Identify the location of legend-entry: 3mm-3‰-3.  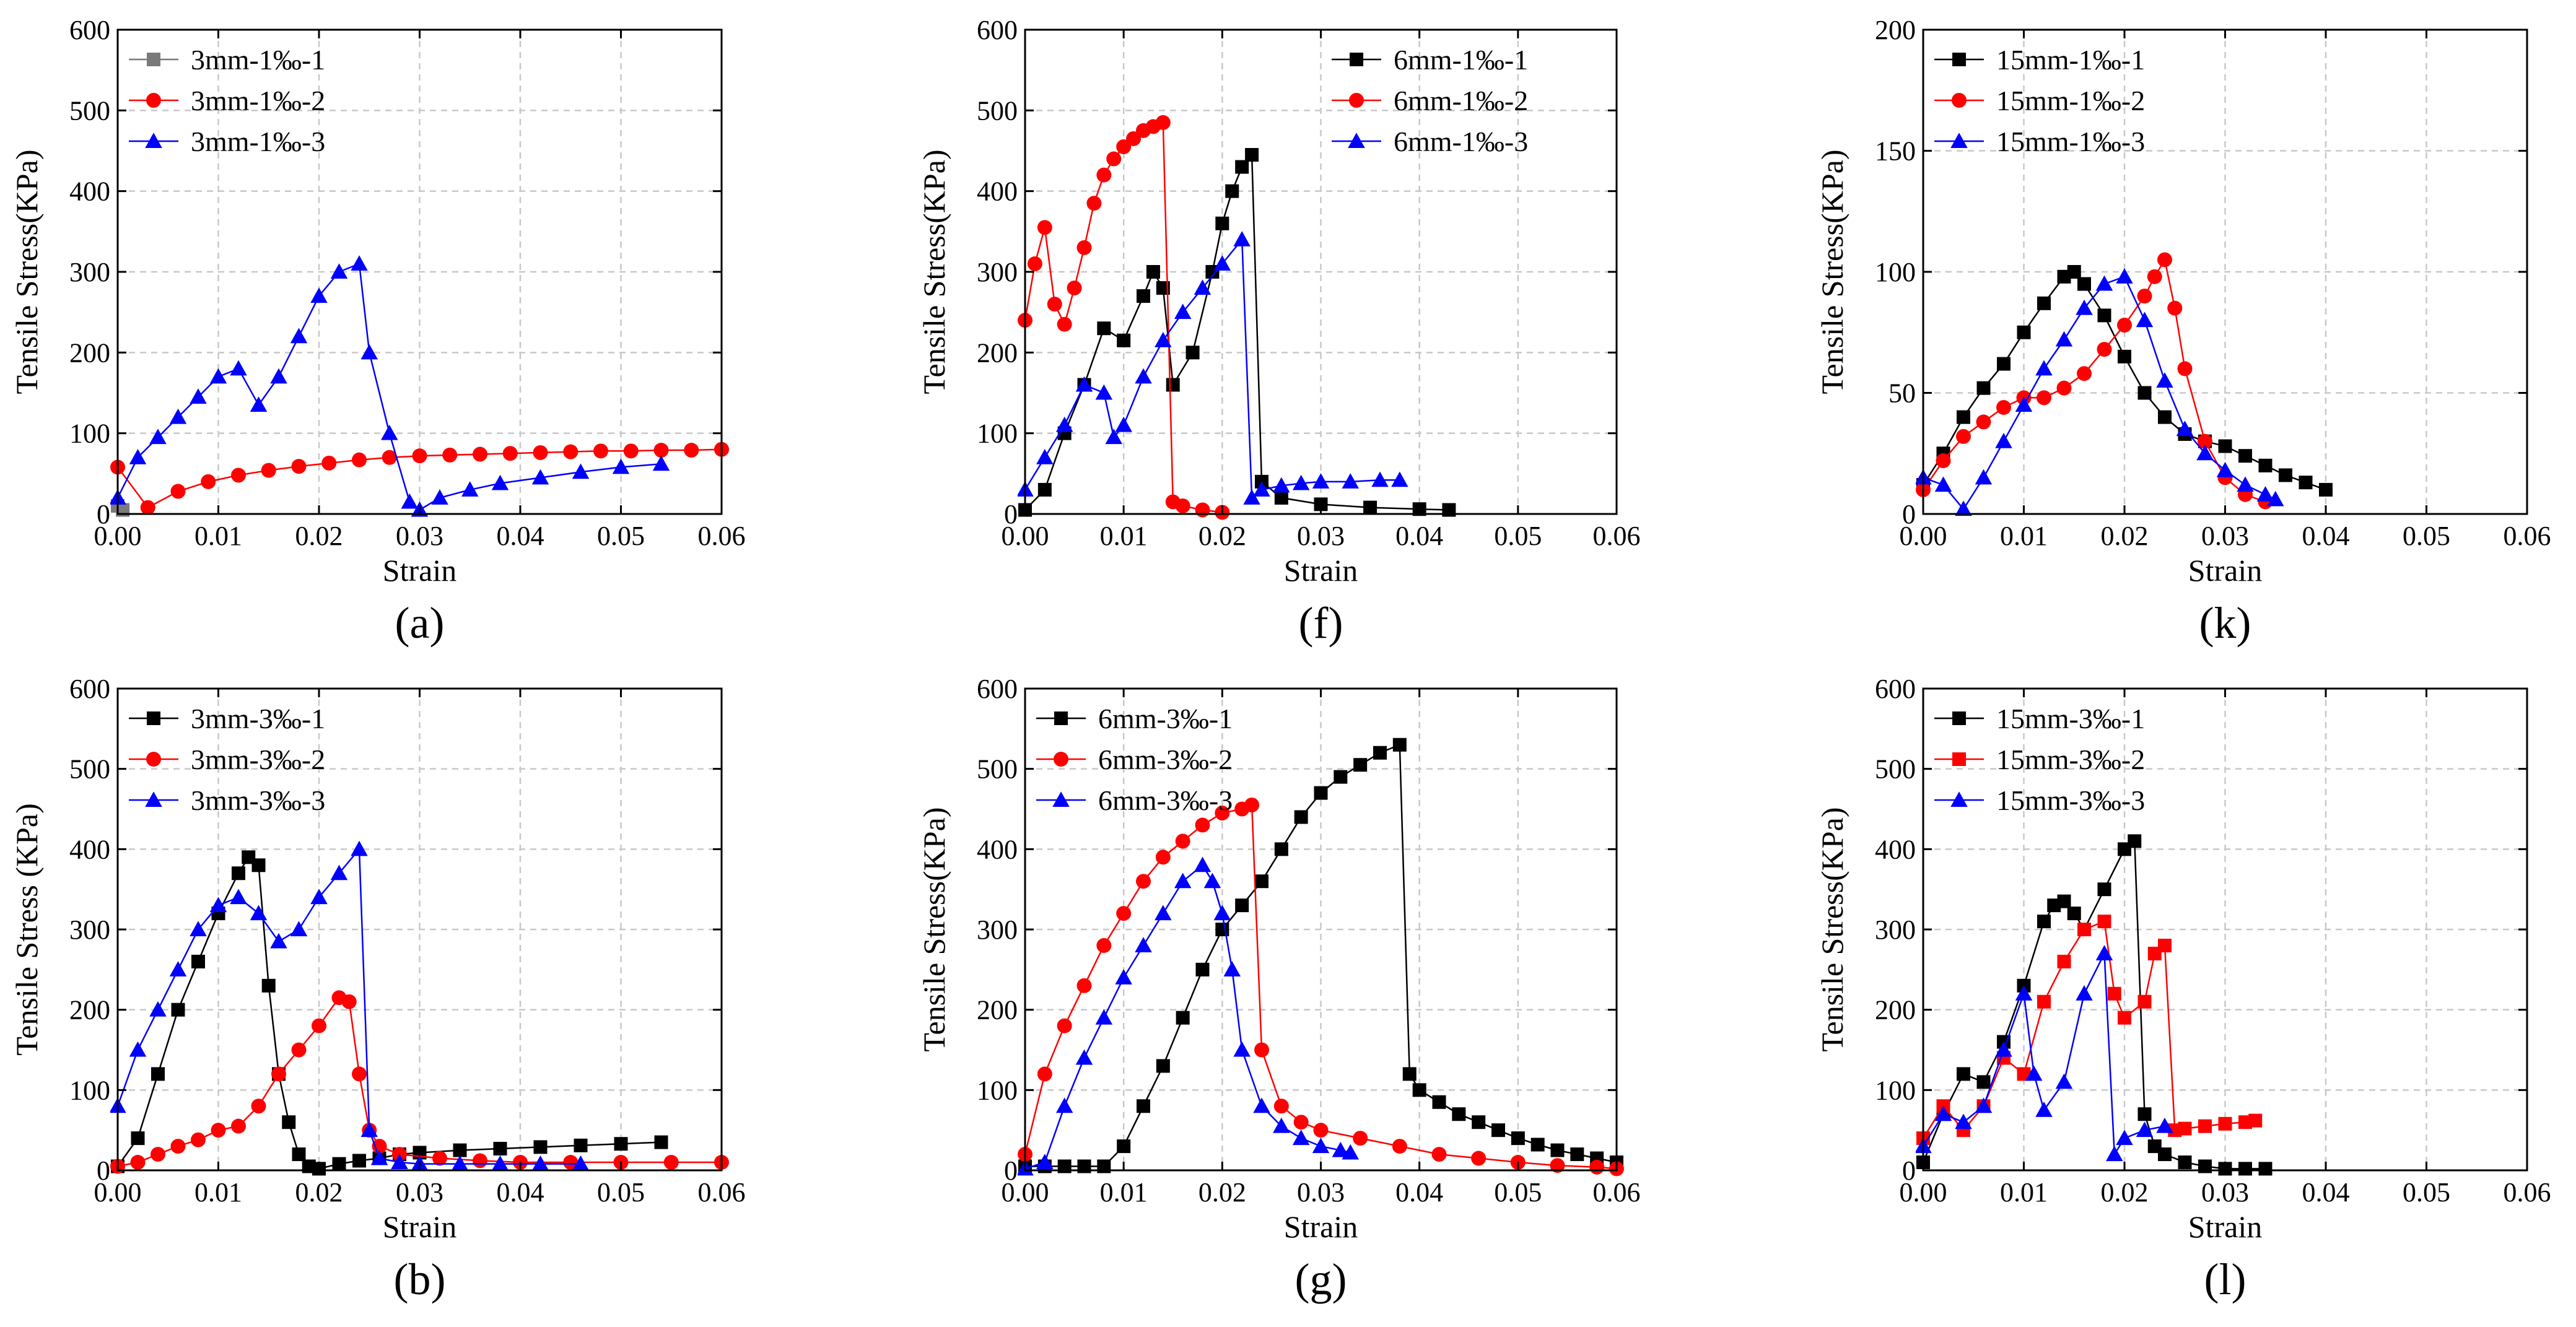
(258, 800).